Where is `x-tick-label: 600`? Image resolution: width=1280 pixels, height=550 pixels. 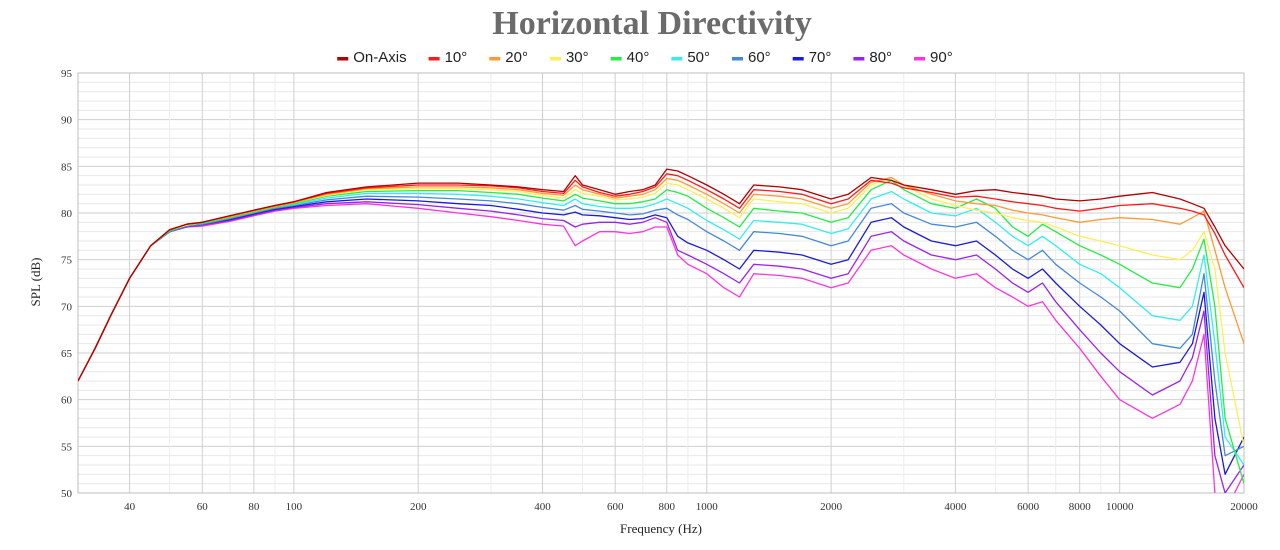
x-tick-label: 600 is located at coordinates (615, 507).